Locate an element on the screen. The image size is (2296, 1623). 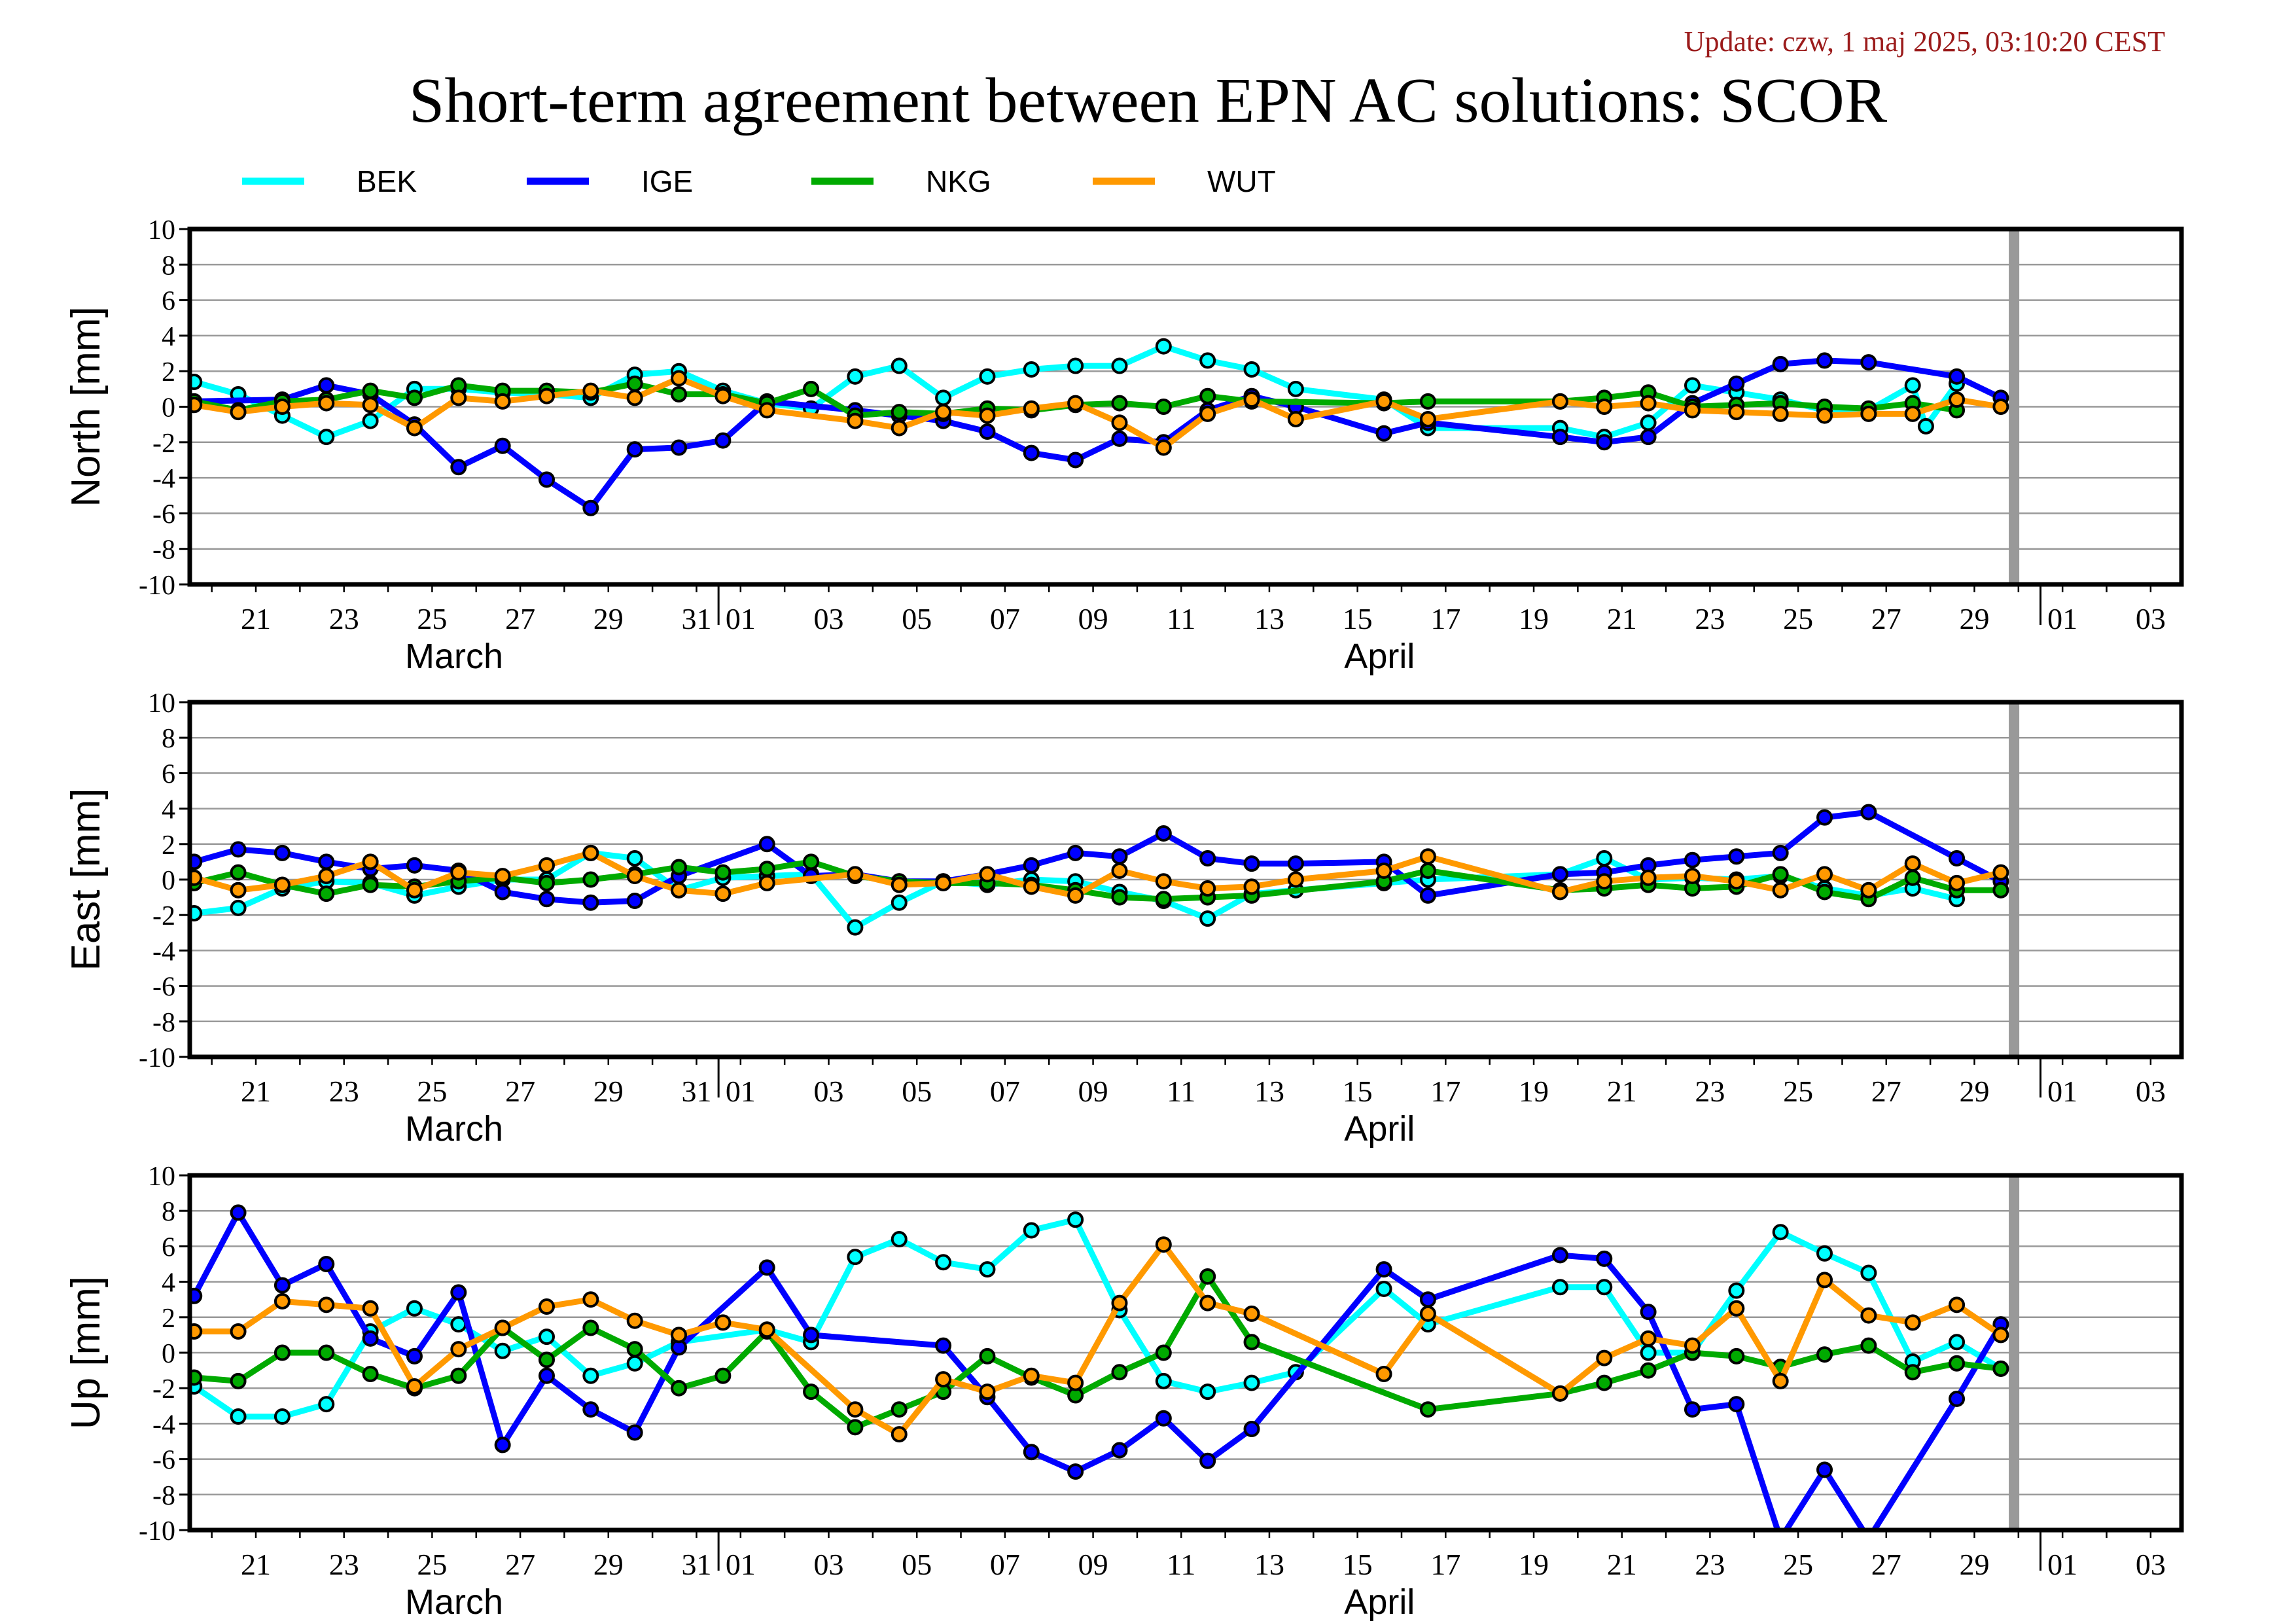
x-tick-label: 01 is located at coordinates (2062, 618).